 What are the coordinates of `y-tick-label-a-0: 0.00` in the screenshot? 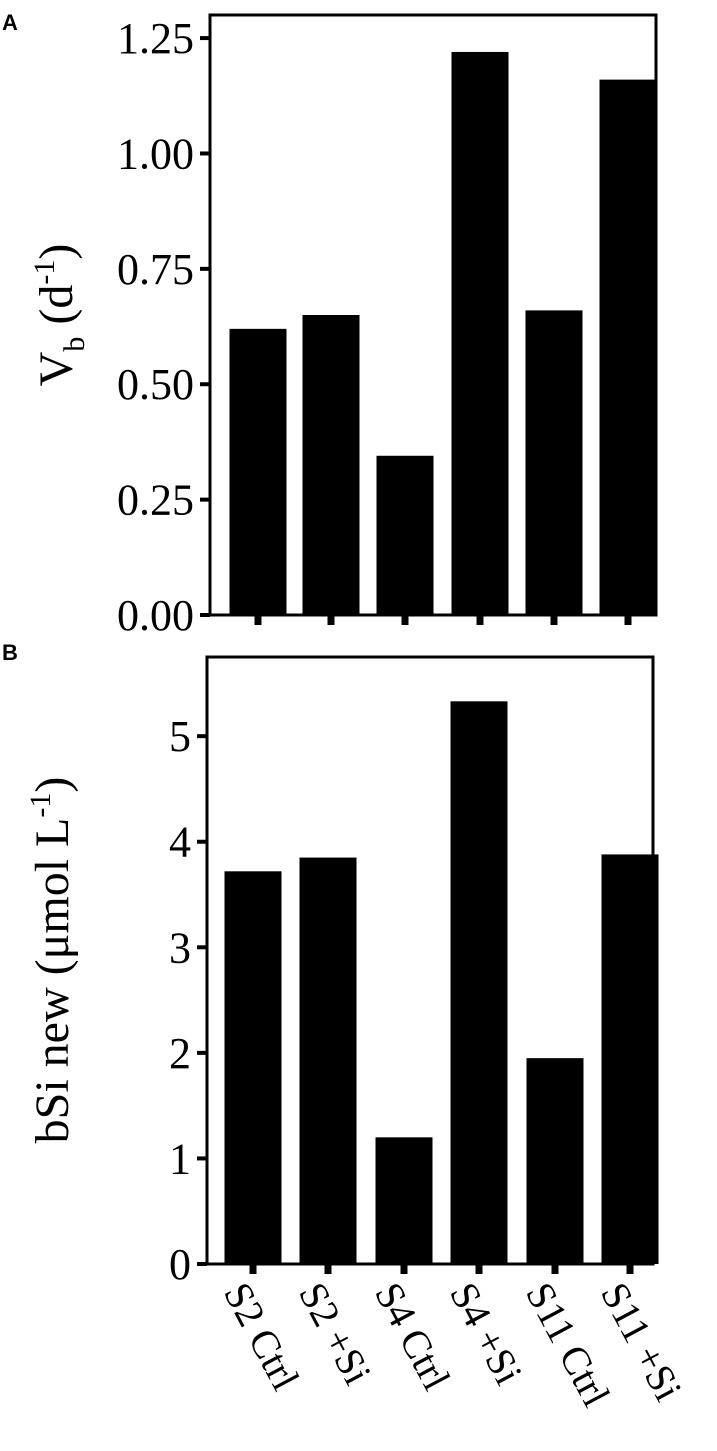 It's located at (155, 615).